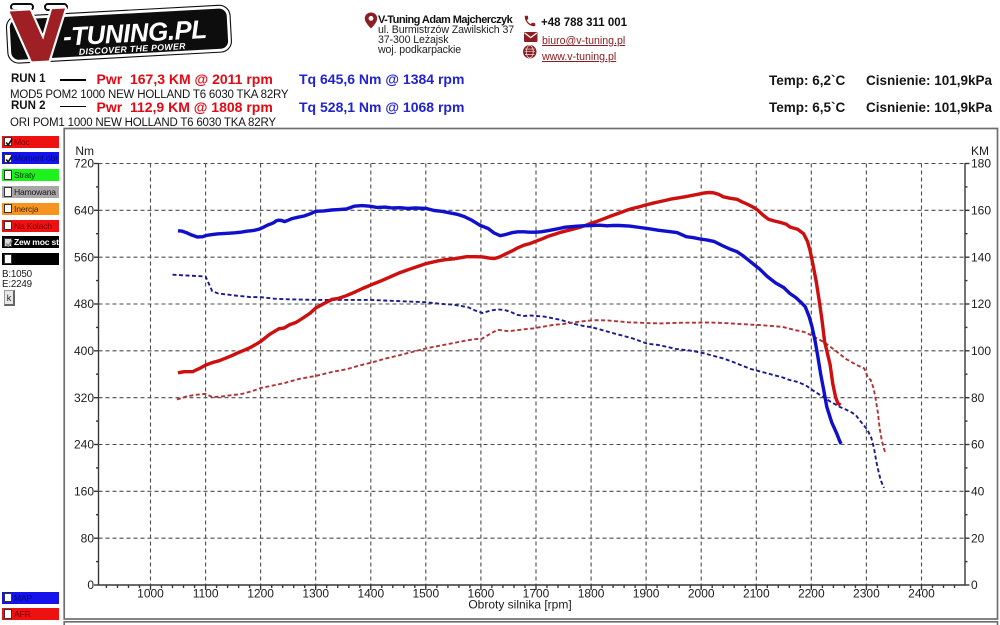  What do you see at coordinates (84, 445) in the screenshot?
I see `svg-text: 240` at bounding box center [84, 445].